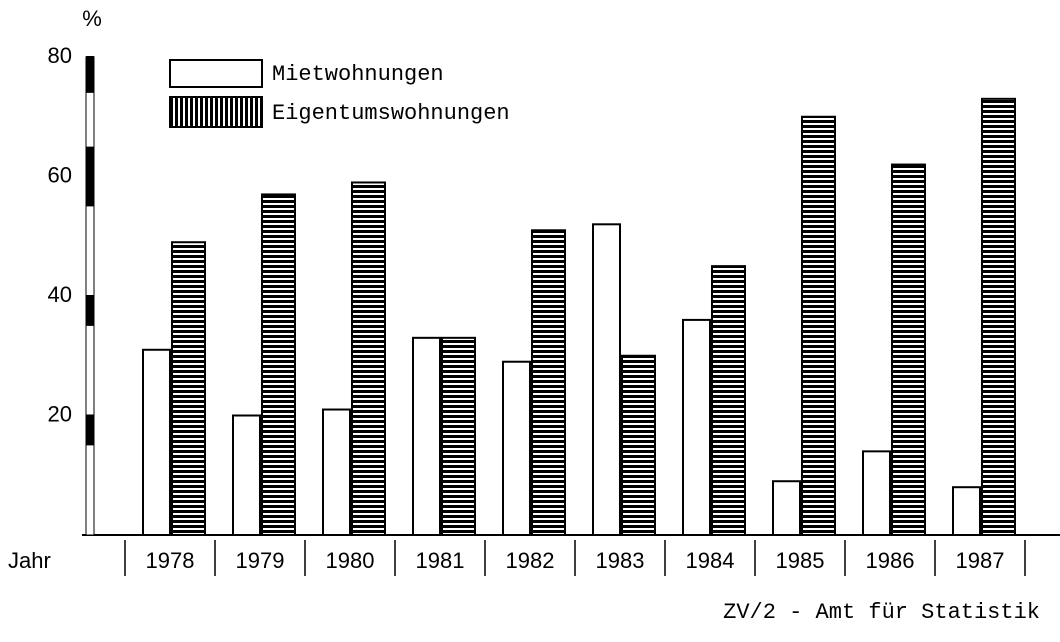 This screenshot has width=1060, height=642. Describe the element at coordinates (260, 560) in the screenshot. I see `x-tick-label: 1979` at that location.